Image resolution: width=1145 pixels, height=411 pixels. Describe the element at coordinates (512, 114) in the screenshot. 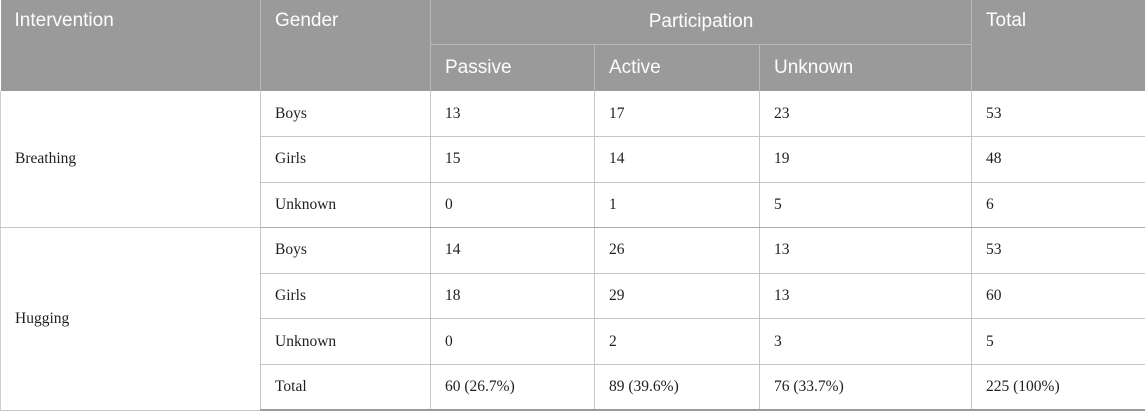

I see `cell-passive: 13` at that location.